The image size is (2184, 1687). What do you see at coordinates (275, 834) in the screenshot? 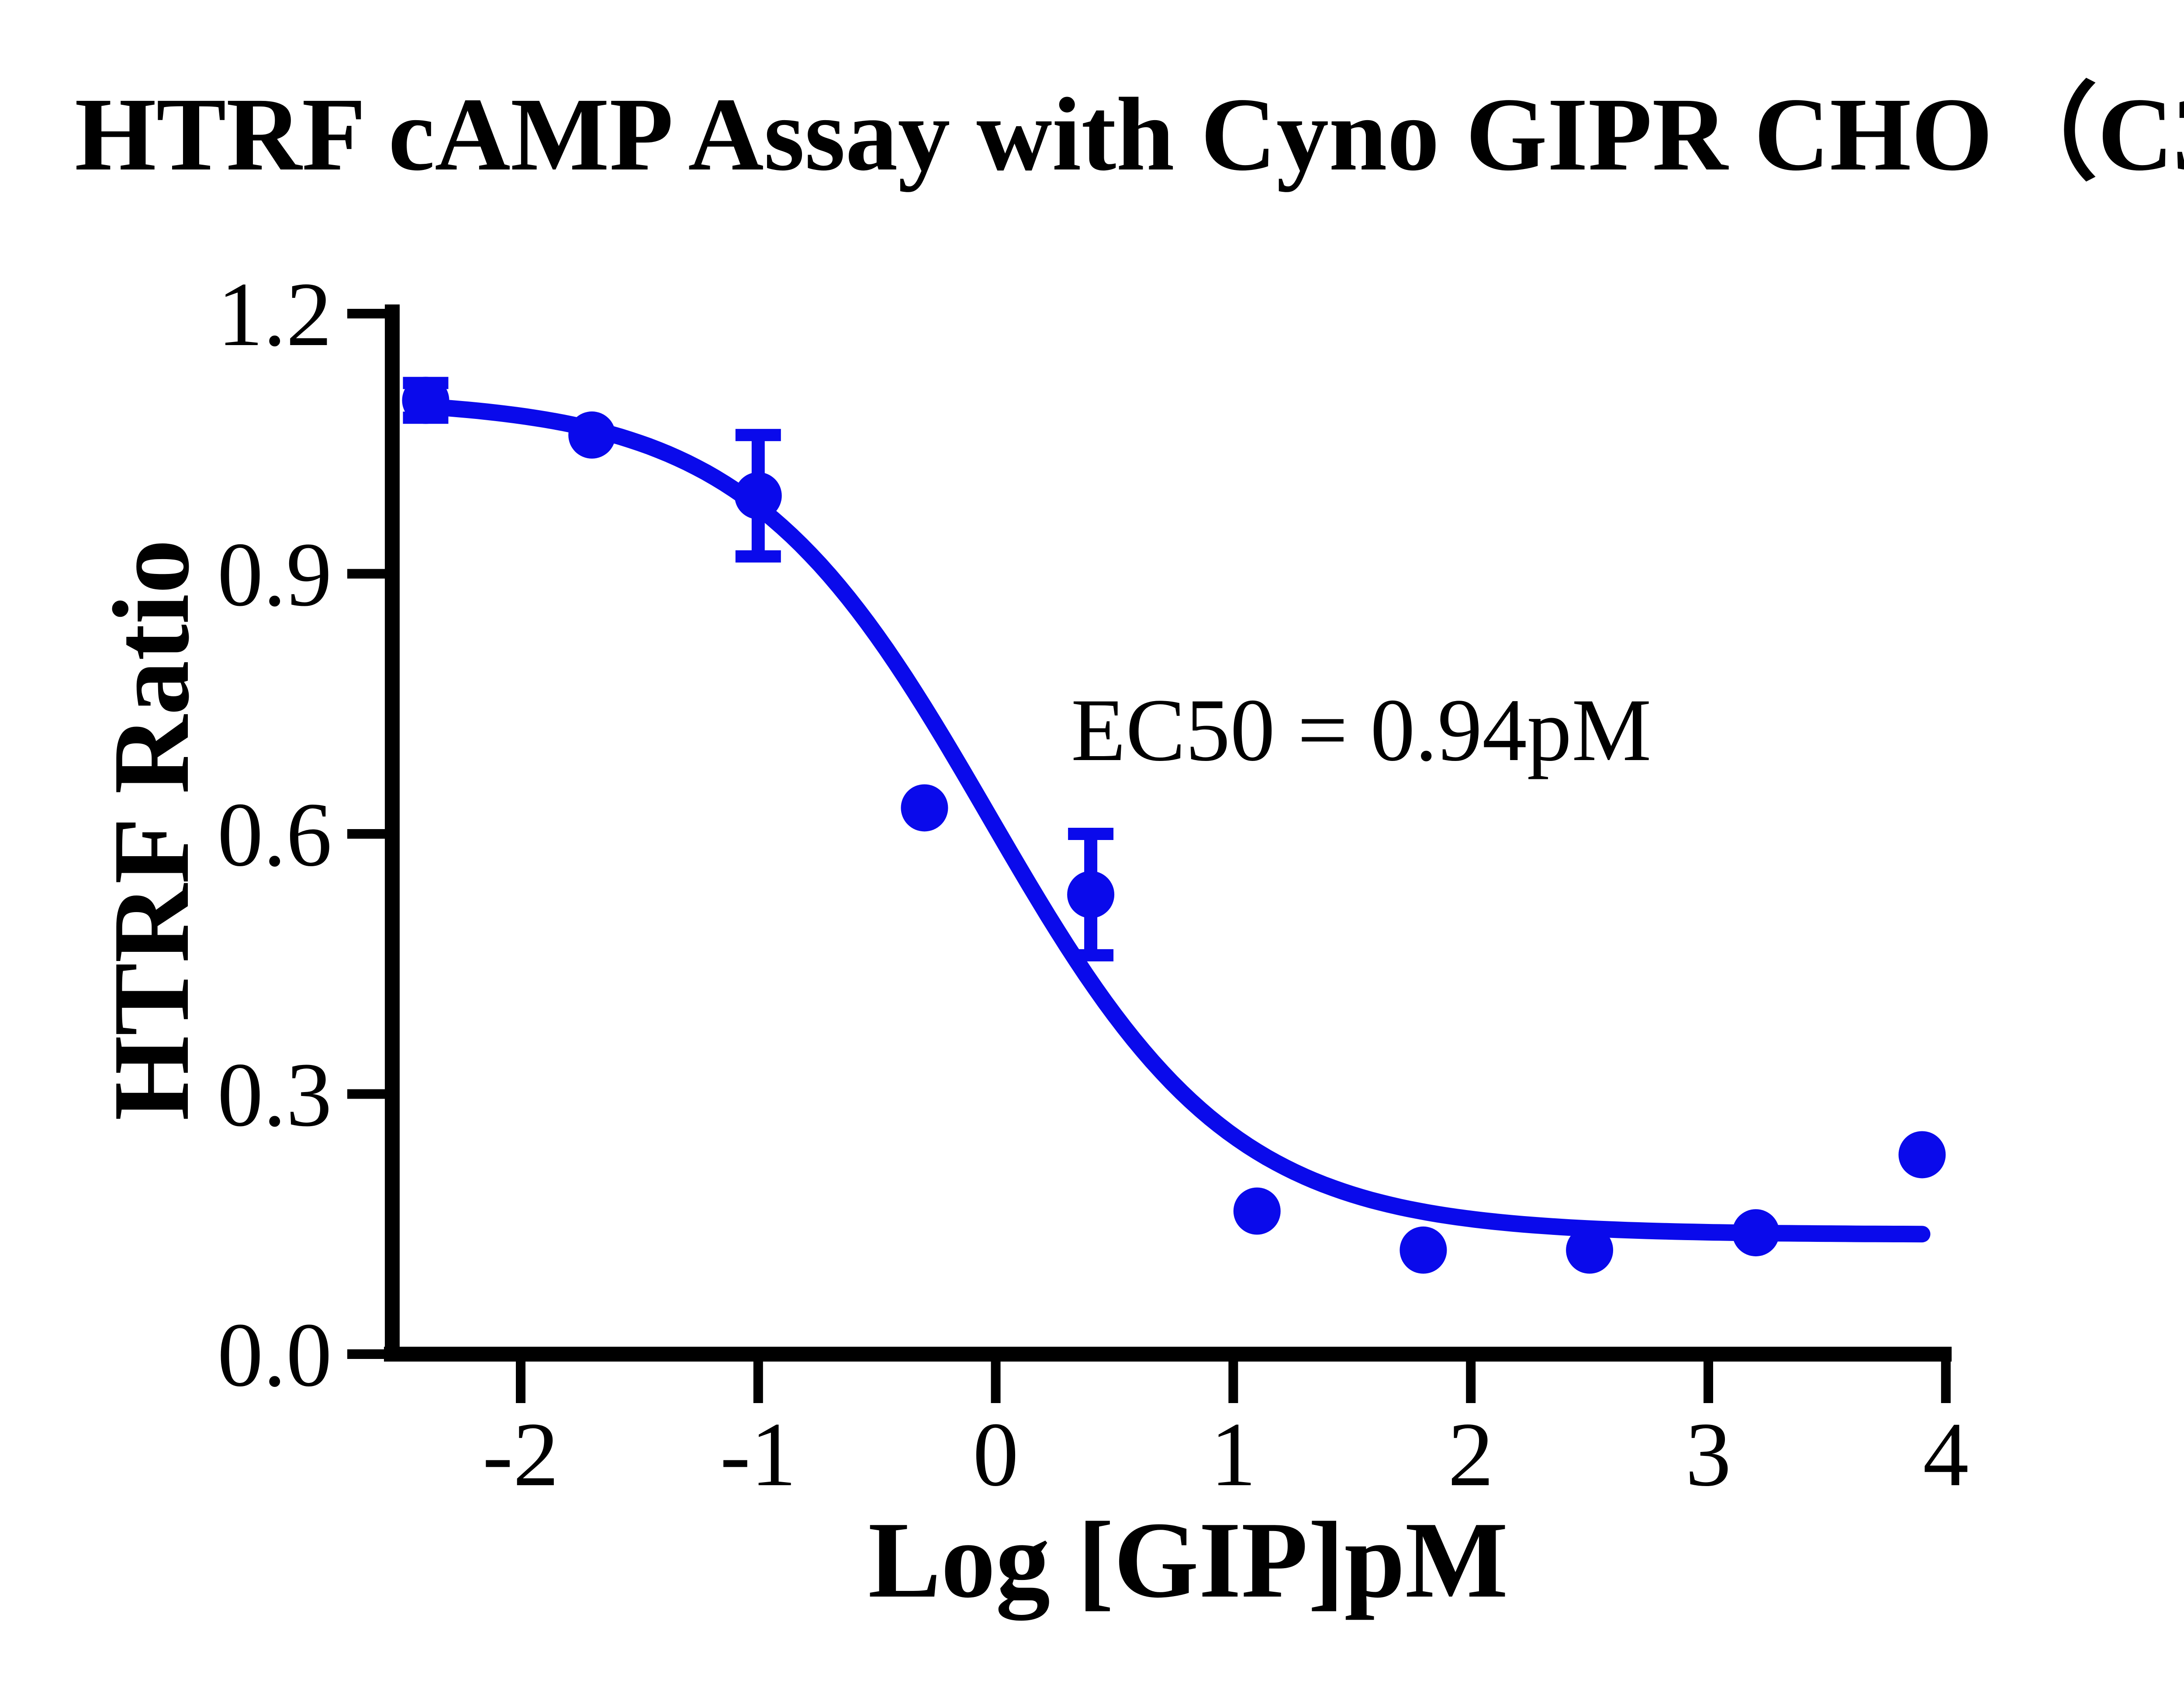
I see `y-tick-label: 0.6` at bounding box center [275, 834].